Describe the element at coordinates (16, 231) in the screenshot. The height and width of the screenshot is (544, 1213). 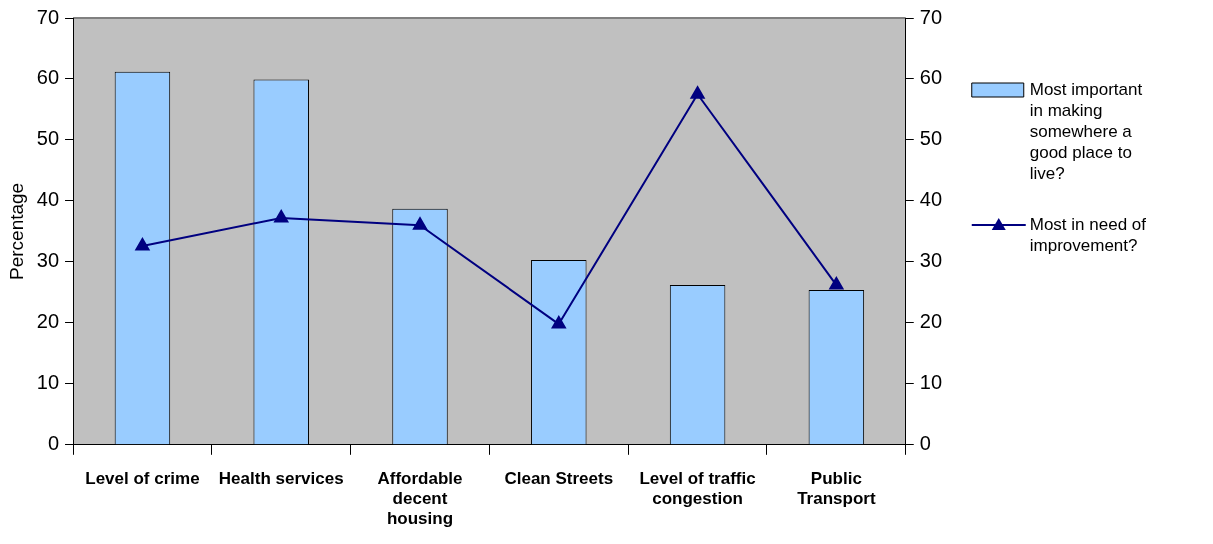
I see `y-axis-title: Percentage` at that location.